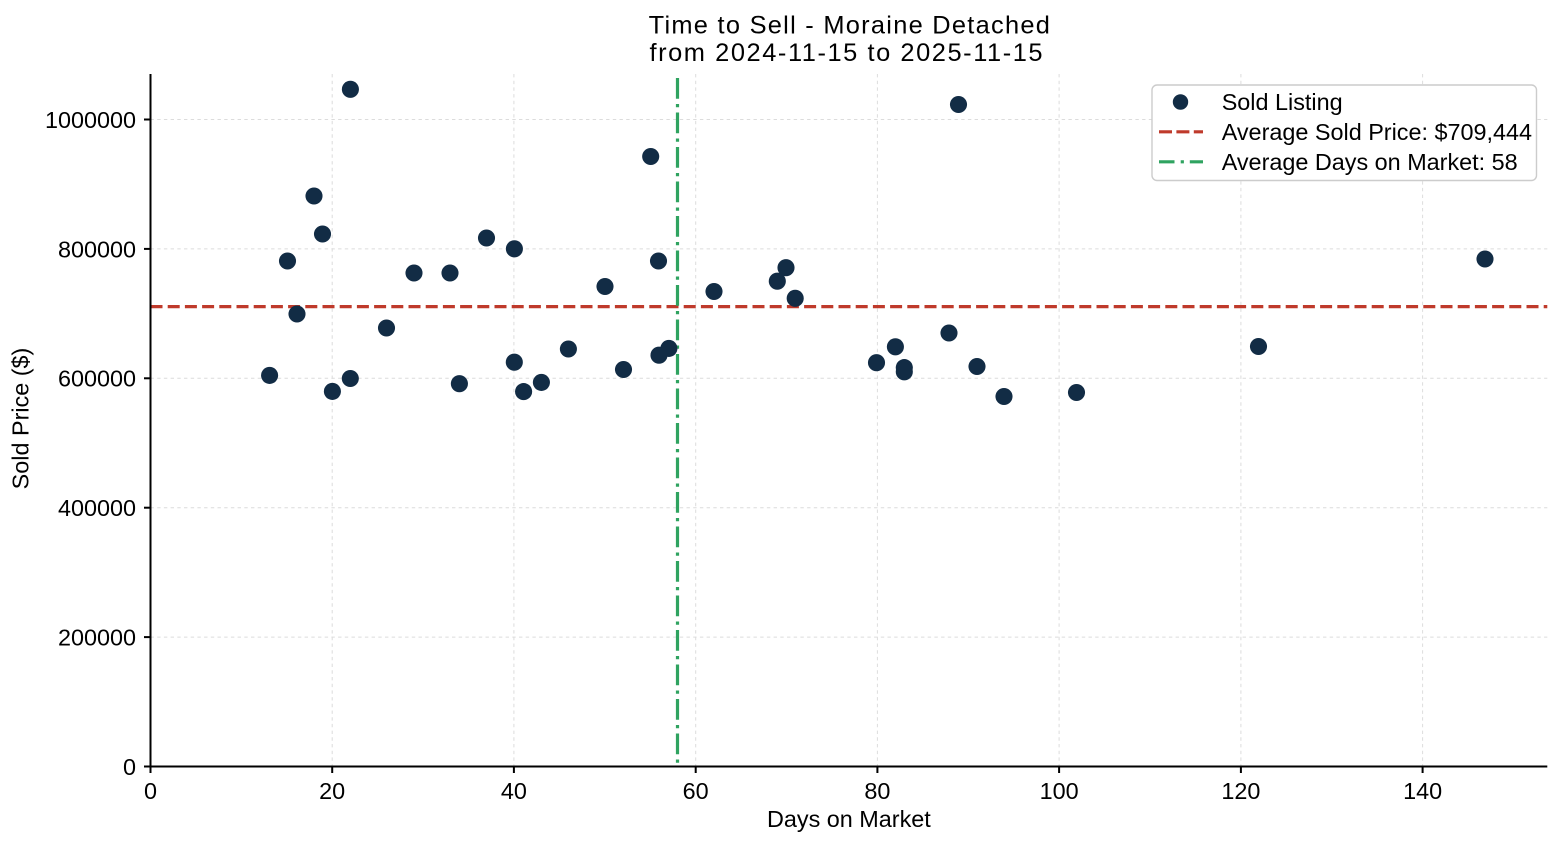  I want to click on svg-text: 20, so click(332, 791).